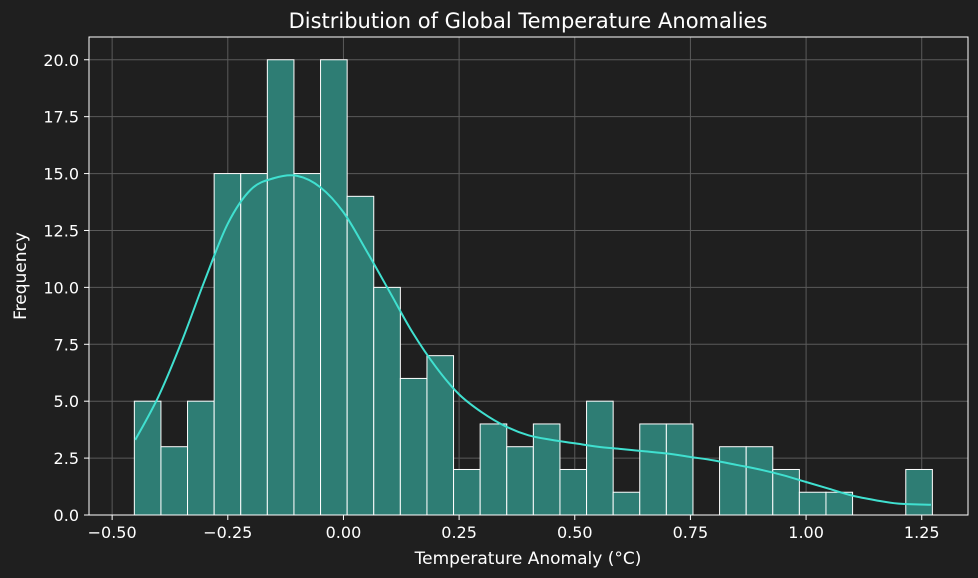 This screenshot has height=578, width=978. What do you see at coordinates (922, 532) in the screenshot?
I see `x-tick-label: 1.25` at bounding box center [922, 532].